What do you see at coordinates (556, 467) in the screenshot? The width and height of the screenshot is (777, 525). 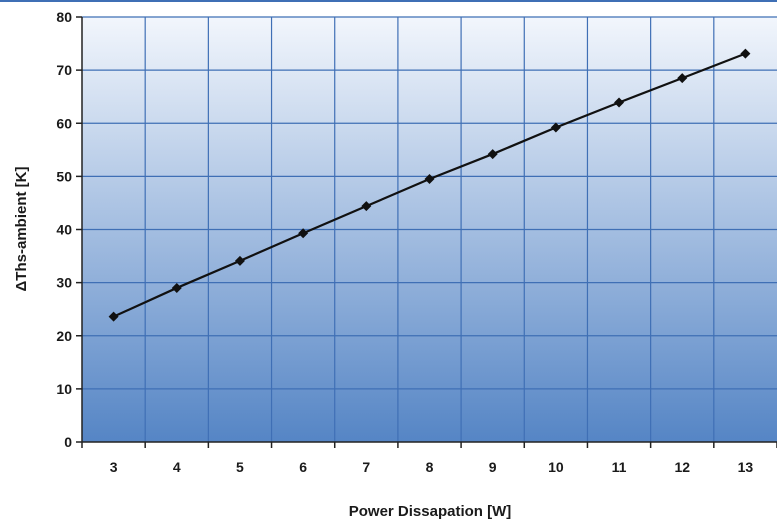 I see `x-tick-label: 10` at bounding box center [556, 467].